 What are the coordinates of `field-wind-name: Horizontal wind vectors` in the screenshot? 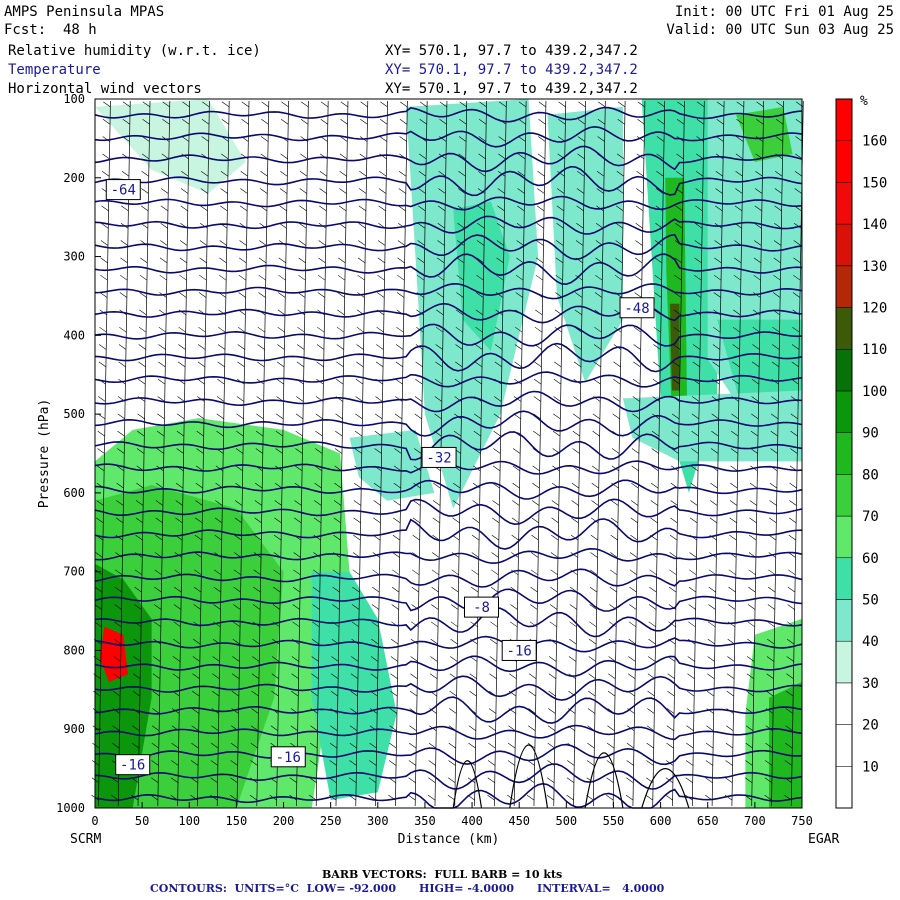 It's located at (105, 89).